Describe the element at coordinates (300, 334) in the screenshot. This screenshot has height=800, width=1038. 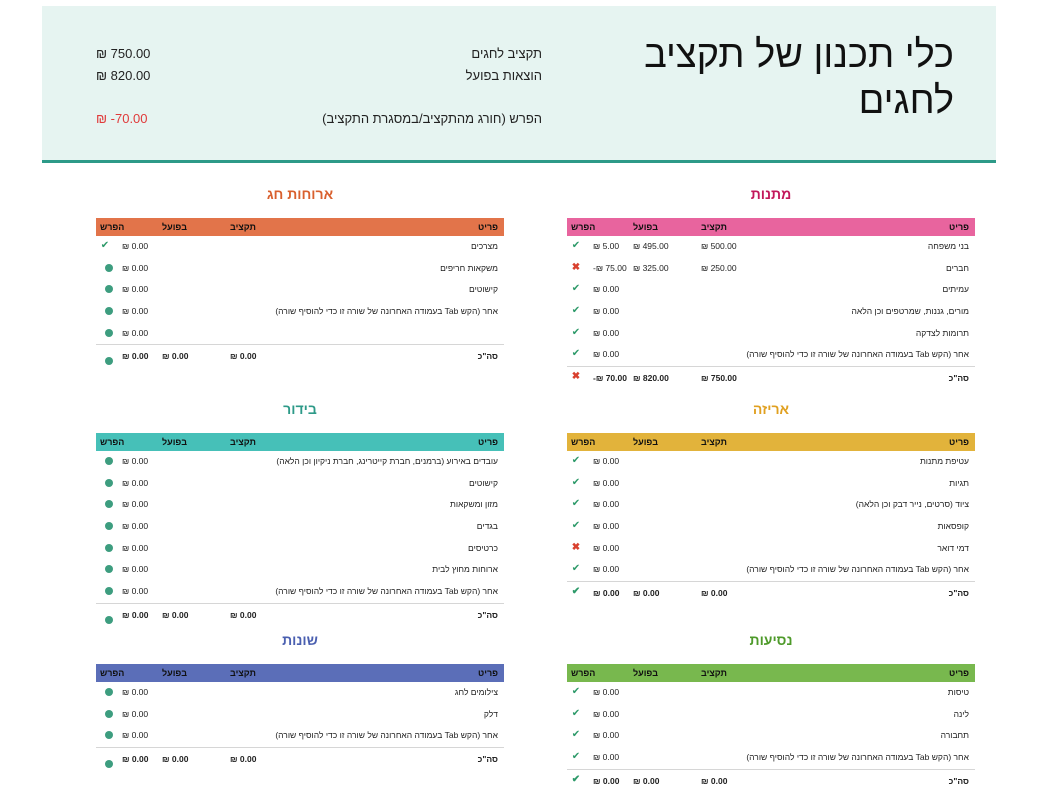
I see `table-row: ₪ 0.00` at that location.